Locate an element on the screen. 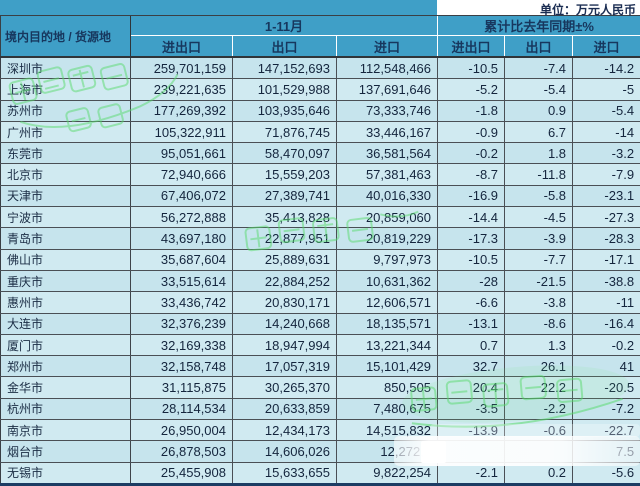  value-cell: -13.9 is located at coordinates (471, 430).